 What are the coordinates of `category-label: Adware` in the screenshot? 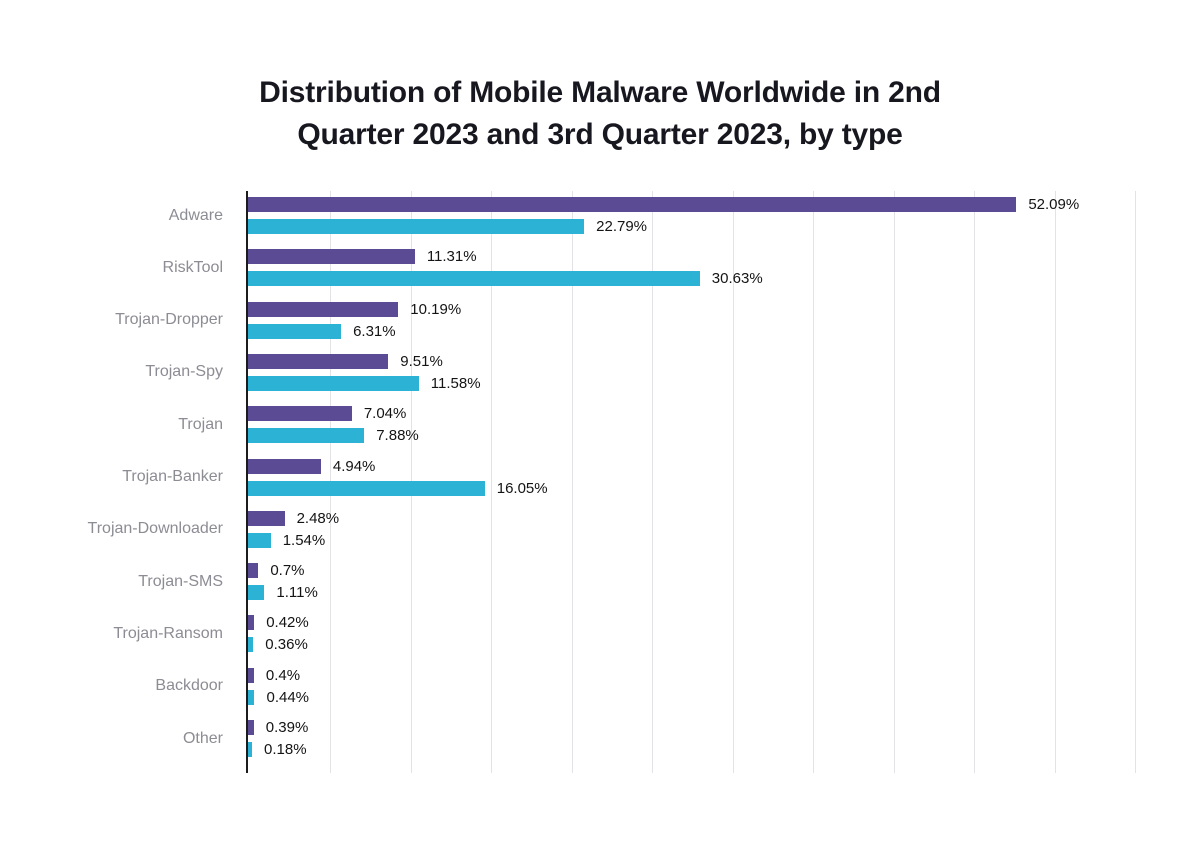 It's located at (195, 215).